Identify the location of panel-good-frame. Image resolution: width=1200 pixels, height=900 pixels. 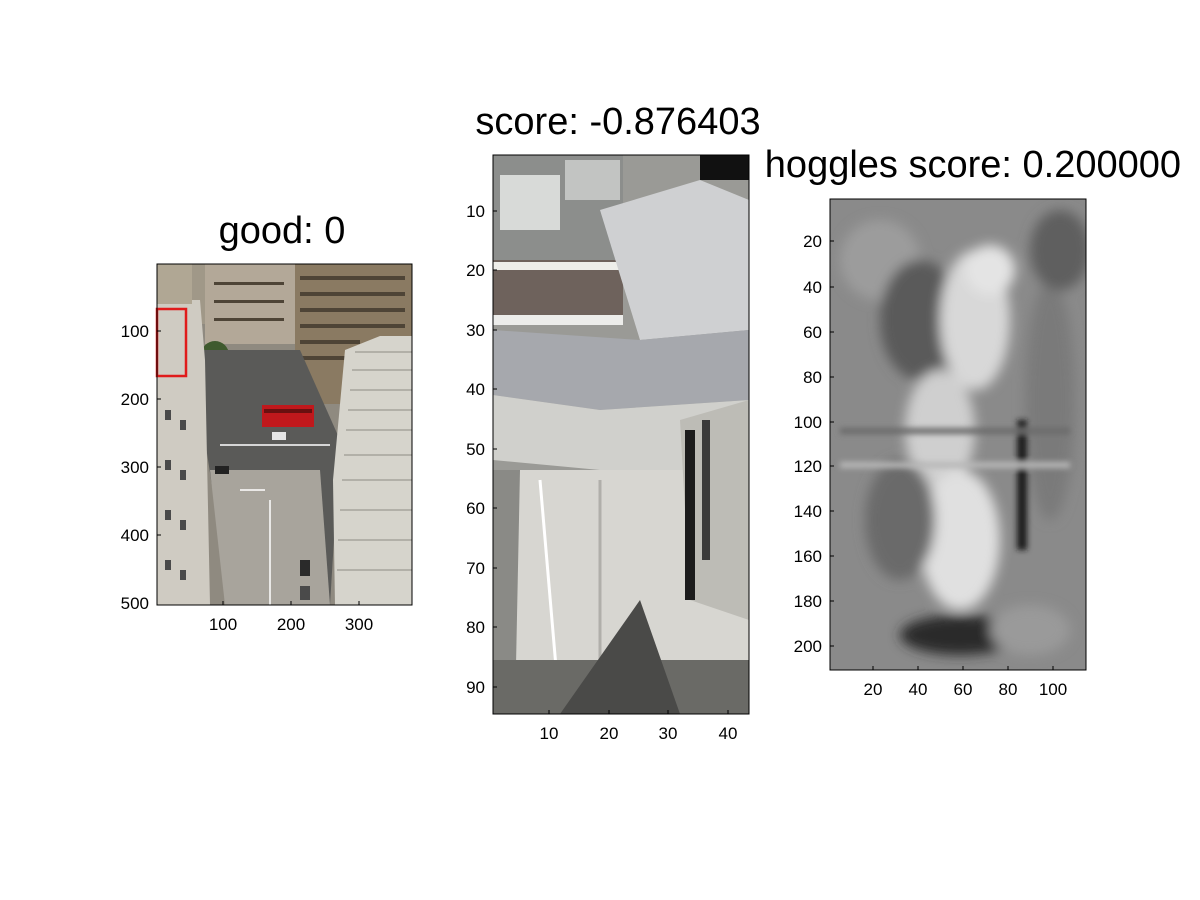
(284, 434).